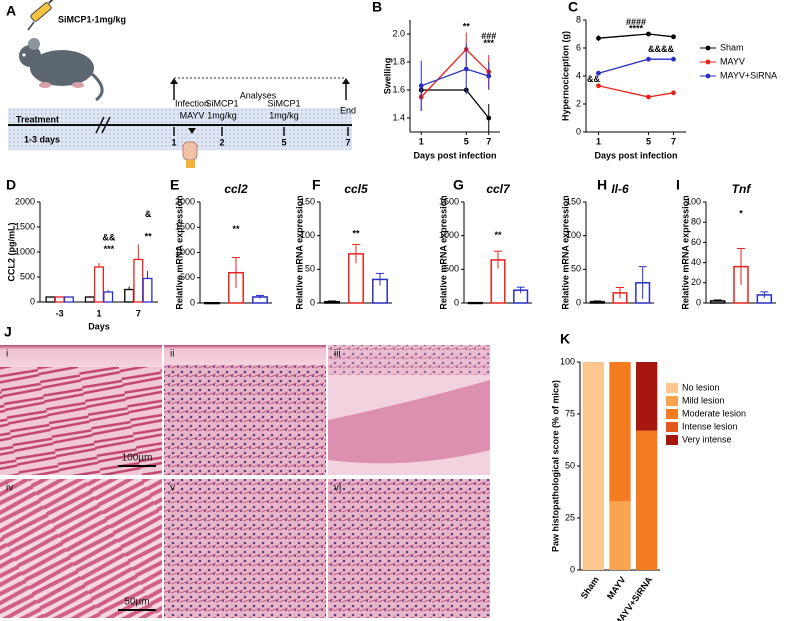 The width and height of the screenshot is (791, 621). I want to click on panel-letter: D, so click(11, 185).